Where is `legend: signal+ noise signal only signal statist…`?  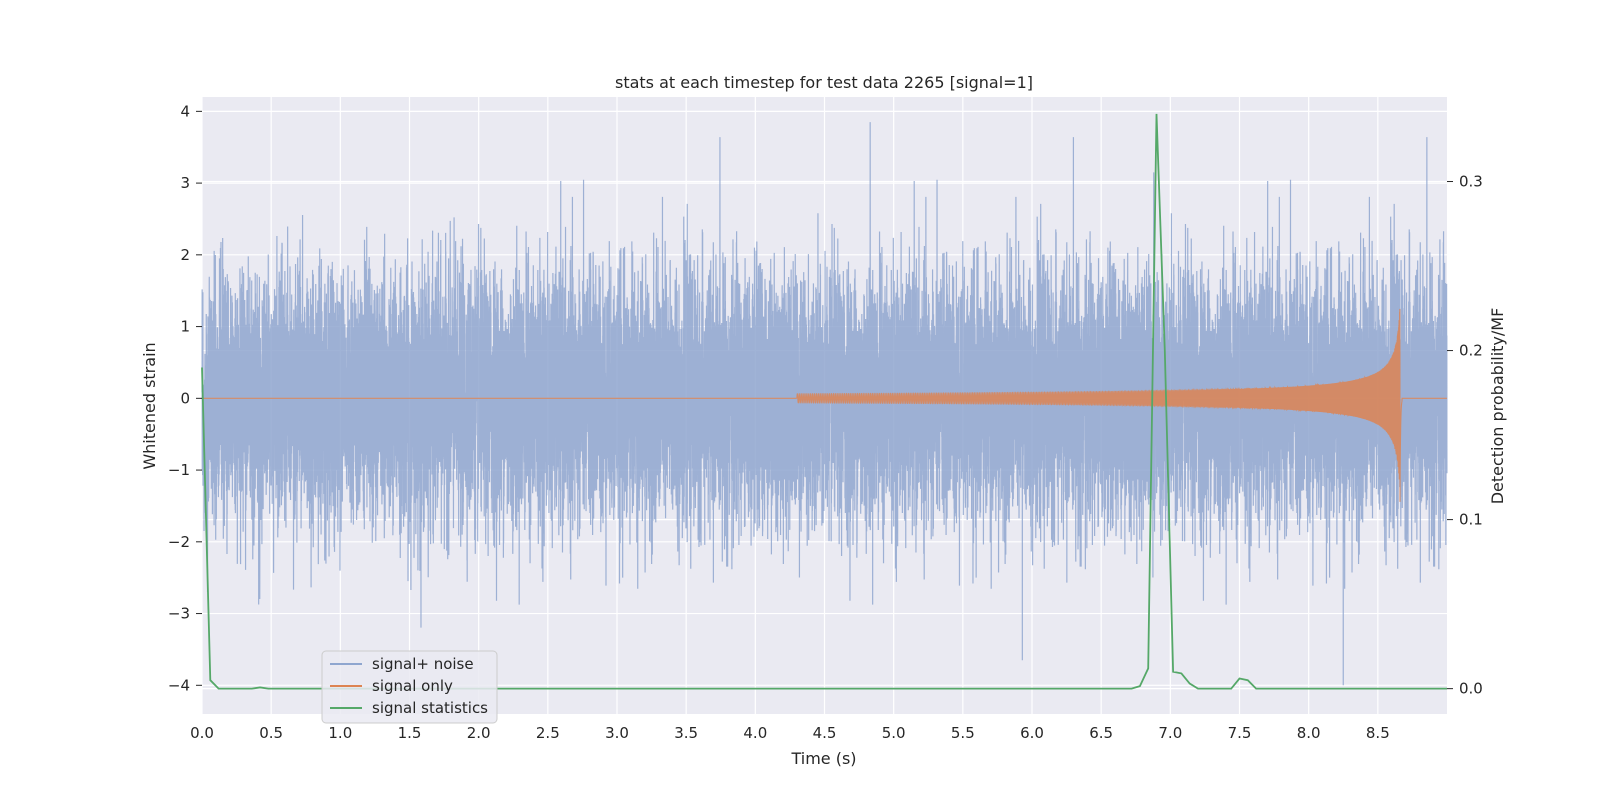
legend: signal+ noise signal only signal statist… is located at coordinates (409, 687).